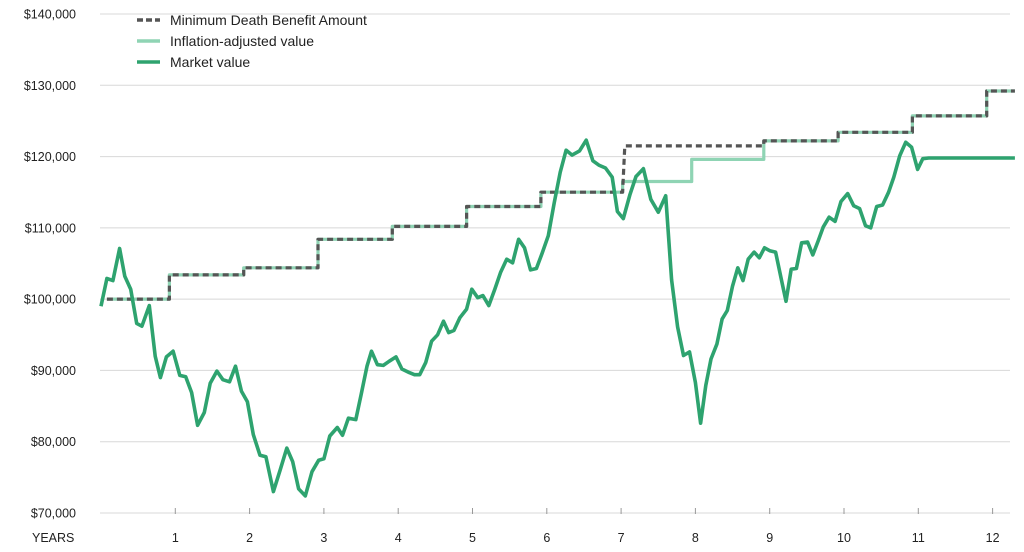 The height and width of the screenshot is (552, 1024). Describe the element at coordinates (398, 538) in the screenshot. I see `x-tick-label: 4` at that location.